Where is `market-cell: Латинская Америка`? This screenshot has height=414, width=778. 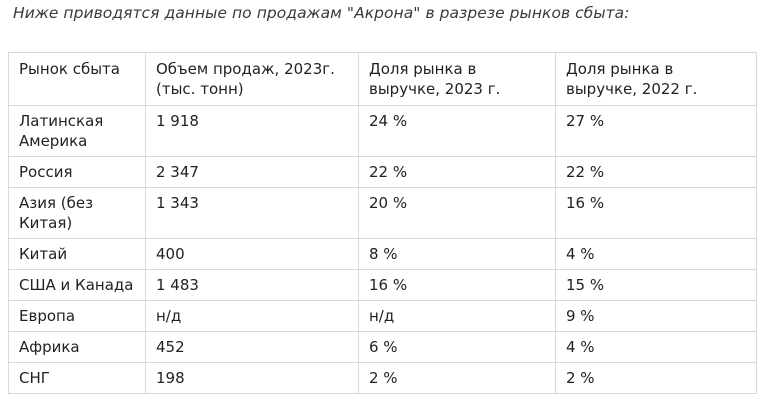 market-cell: Латинская Америка is located at coordinates (77, 131).